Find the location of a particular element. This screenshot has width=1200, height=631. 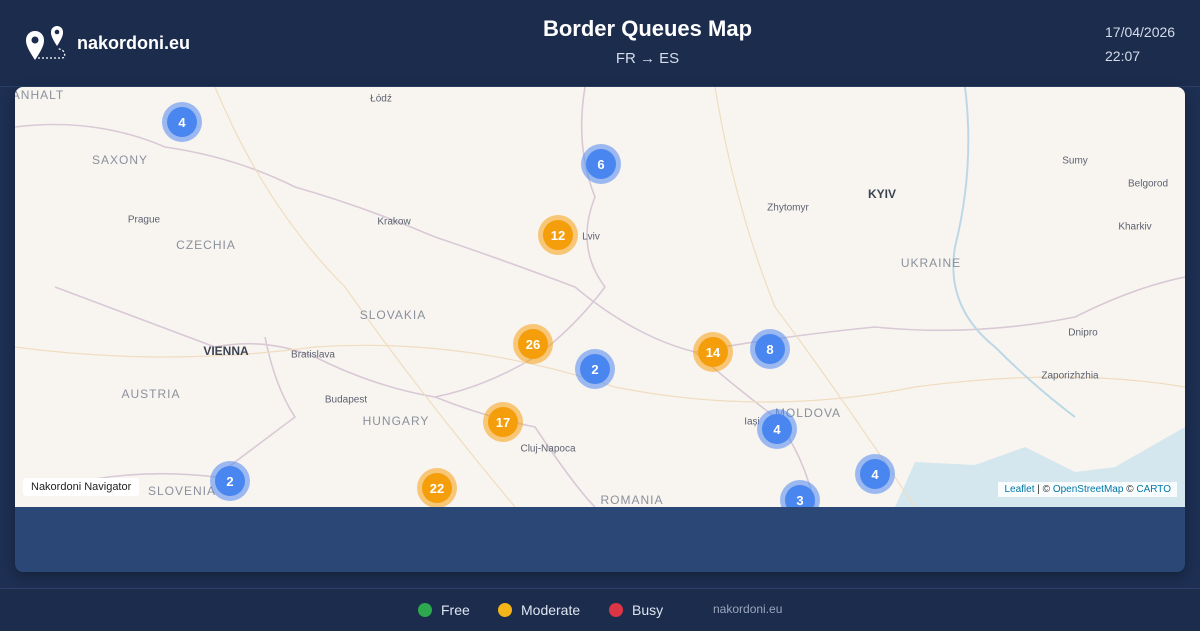

cluster-count: 14 is located at coordinates (713, 352).